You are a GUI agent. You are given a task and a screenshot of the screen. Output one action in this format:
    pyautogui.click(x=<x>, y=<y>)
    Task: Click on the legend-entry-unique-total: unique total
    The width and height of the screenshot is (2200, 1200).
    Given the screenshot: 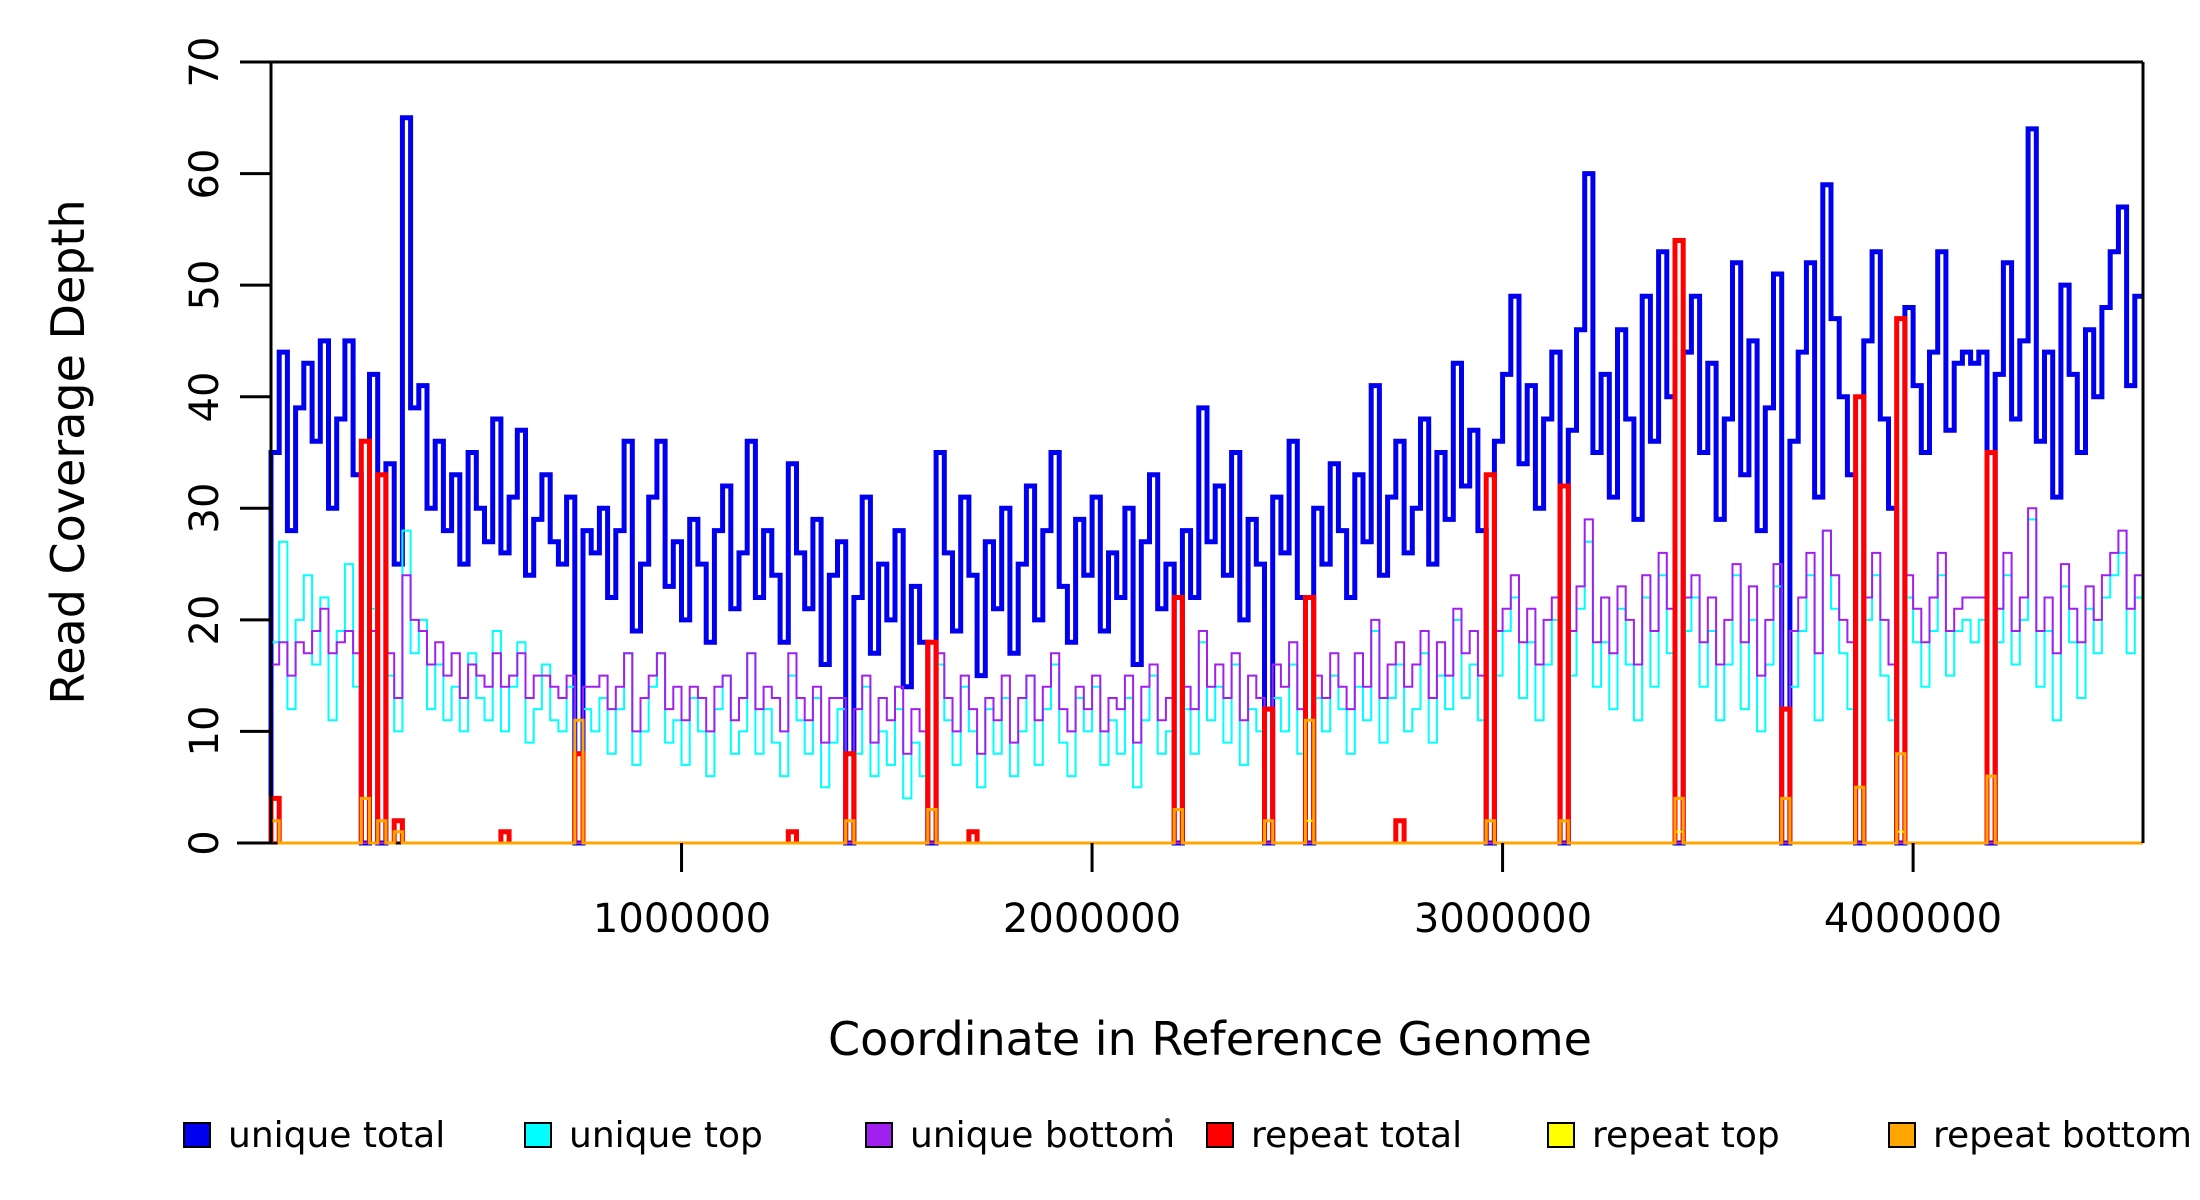 What is the action you would take?
    pyautogui.click(x=314, y=1135)
    